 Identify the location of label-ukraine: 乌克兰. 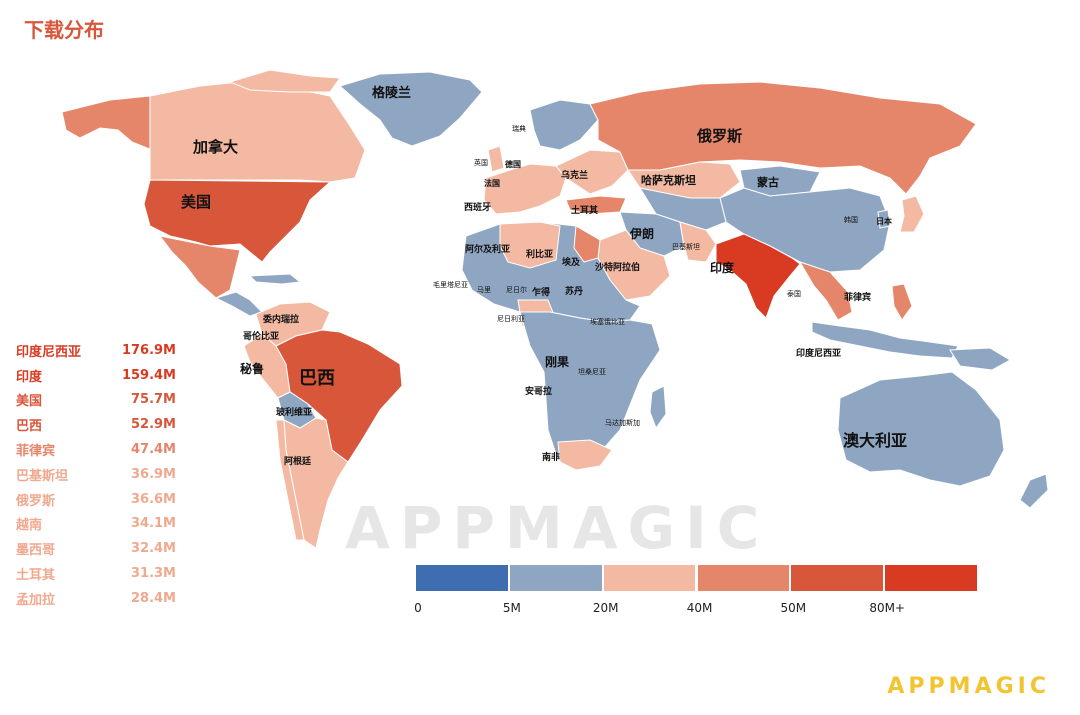
(574, 175).